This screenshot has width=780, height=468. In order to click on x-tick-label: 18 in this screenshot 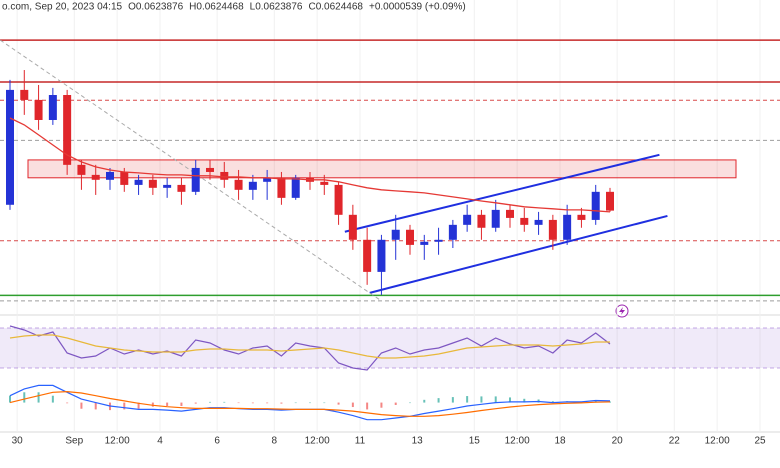, I will do `click(560, 441)`.